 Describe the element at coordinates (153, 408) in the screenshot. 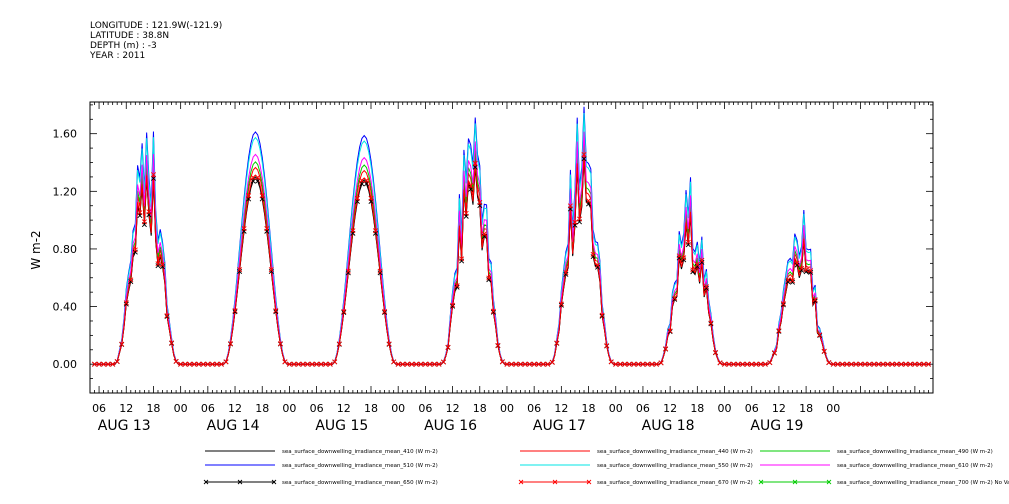

I see `x-tick-label: 18` at that location.